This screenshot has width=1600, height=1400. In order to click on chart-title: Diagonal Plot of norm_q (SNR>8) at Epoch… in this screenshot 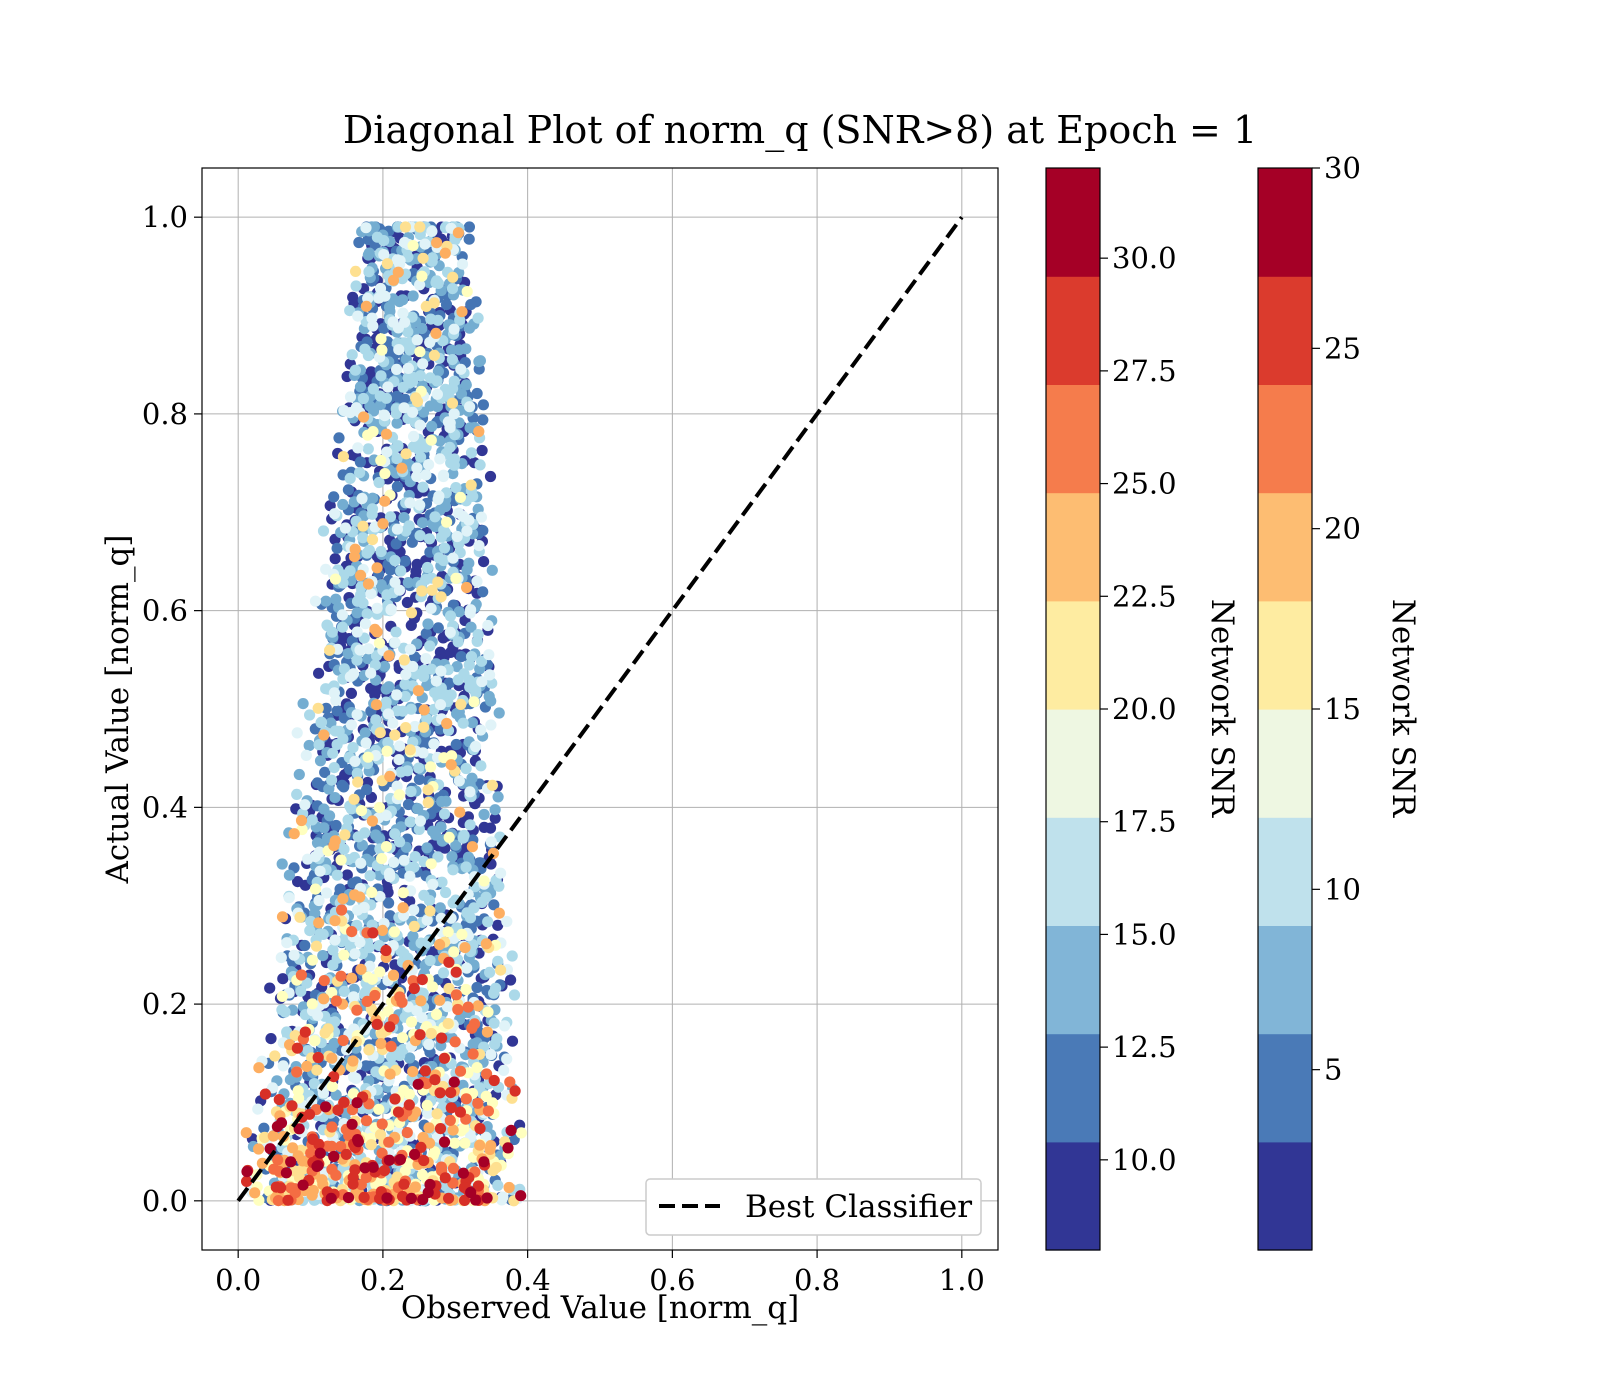, I will do `click(800, 130)`.